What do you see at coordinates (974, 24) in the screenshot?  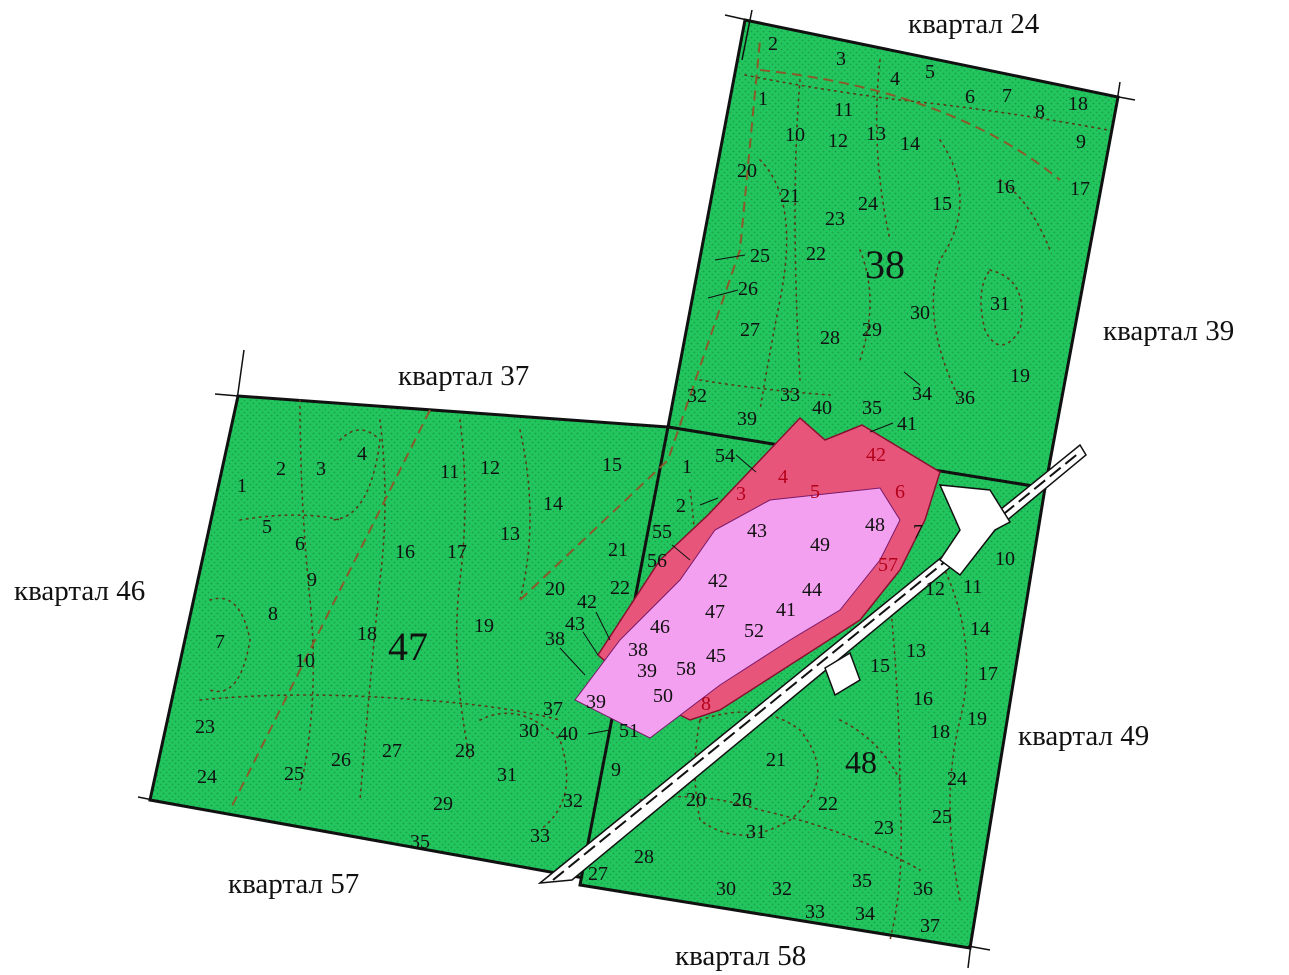 I see `neighbor-quarter-24-label: квартал 24` at bounding box center [974, 24].